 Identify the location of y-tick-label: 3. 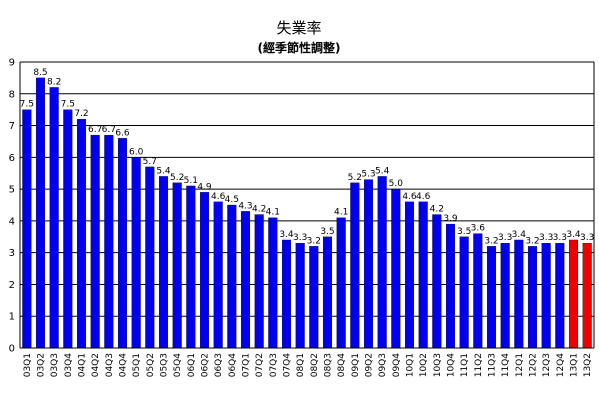
(12, 253).